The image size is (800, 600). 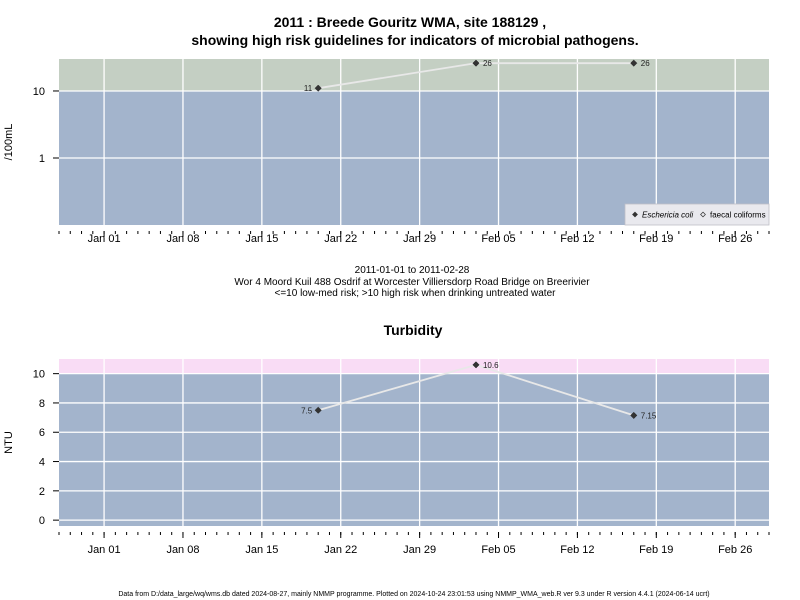 What do you see at coordinates (104, 239) in the screenshot?
I see `chart1-xtick-label-0: Jan 01` at bounding box center [104, 239].